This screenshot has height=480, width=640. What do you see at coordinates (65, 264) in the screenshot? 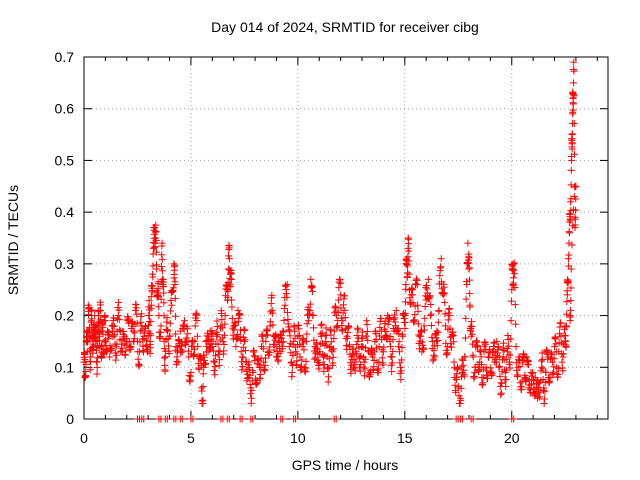
I see `y-tick-label: 0.3` at bounding box center [65, 264].